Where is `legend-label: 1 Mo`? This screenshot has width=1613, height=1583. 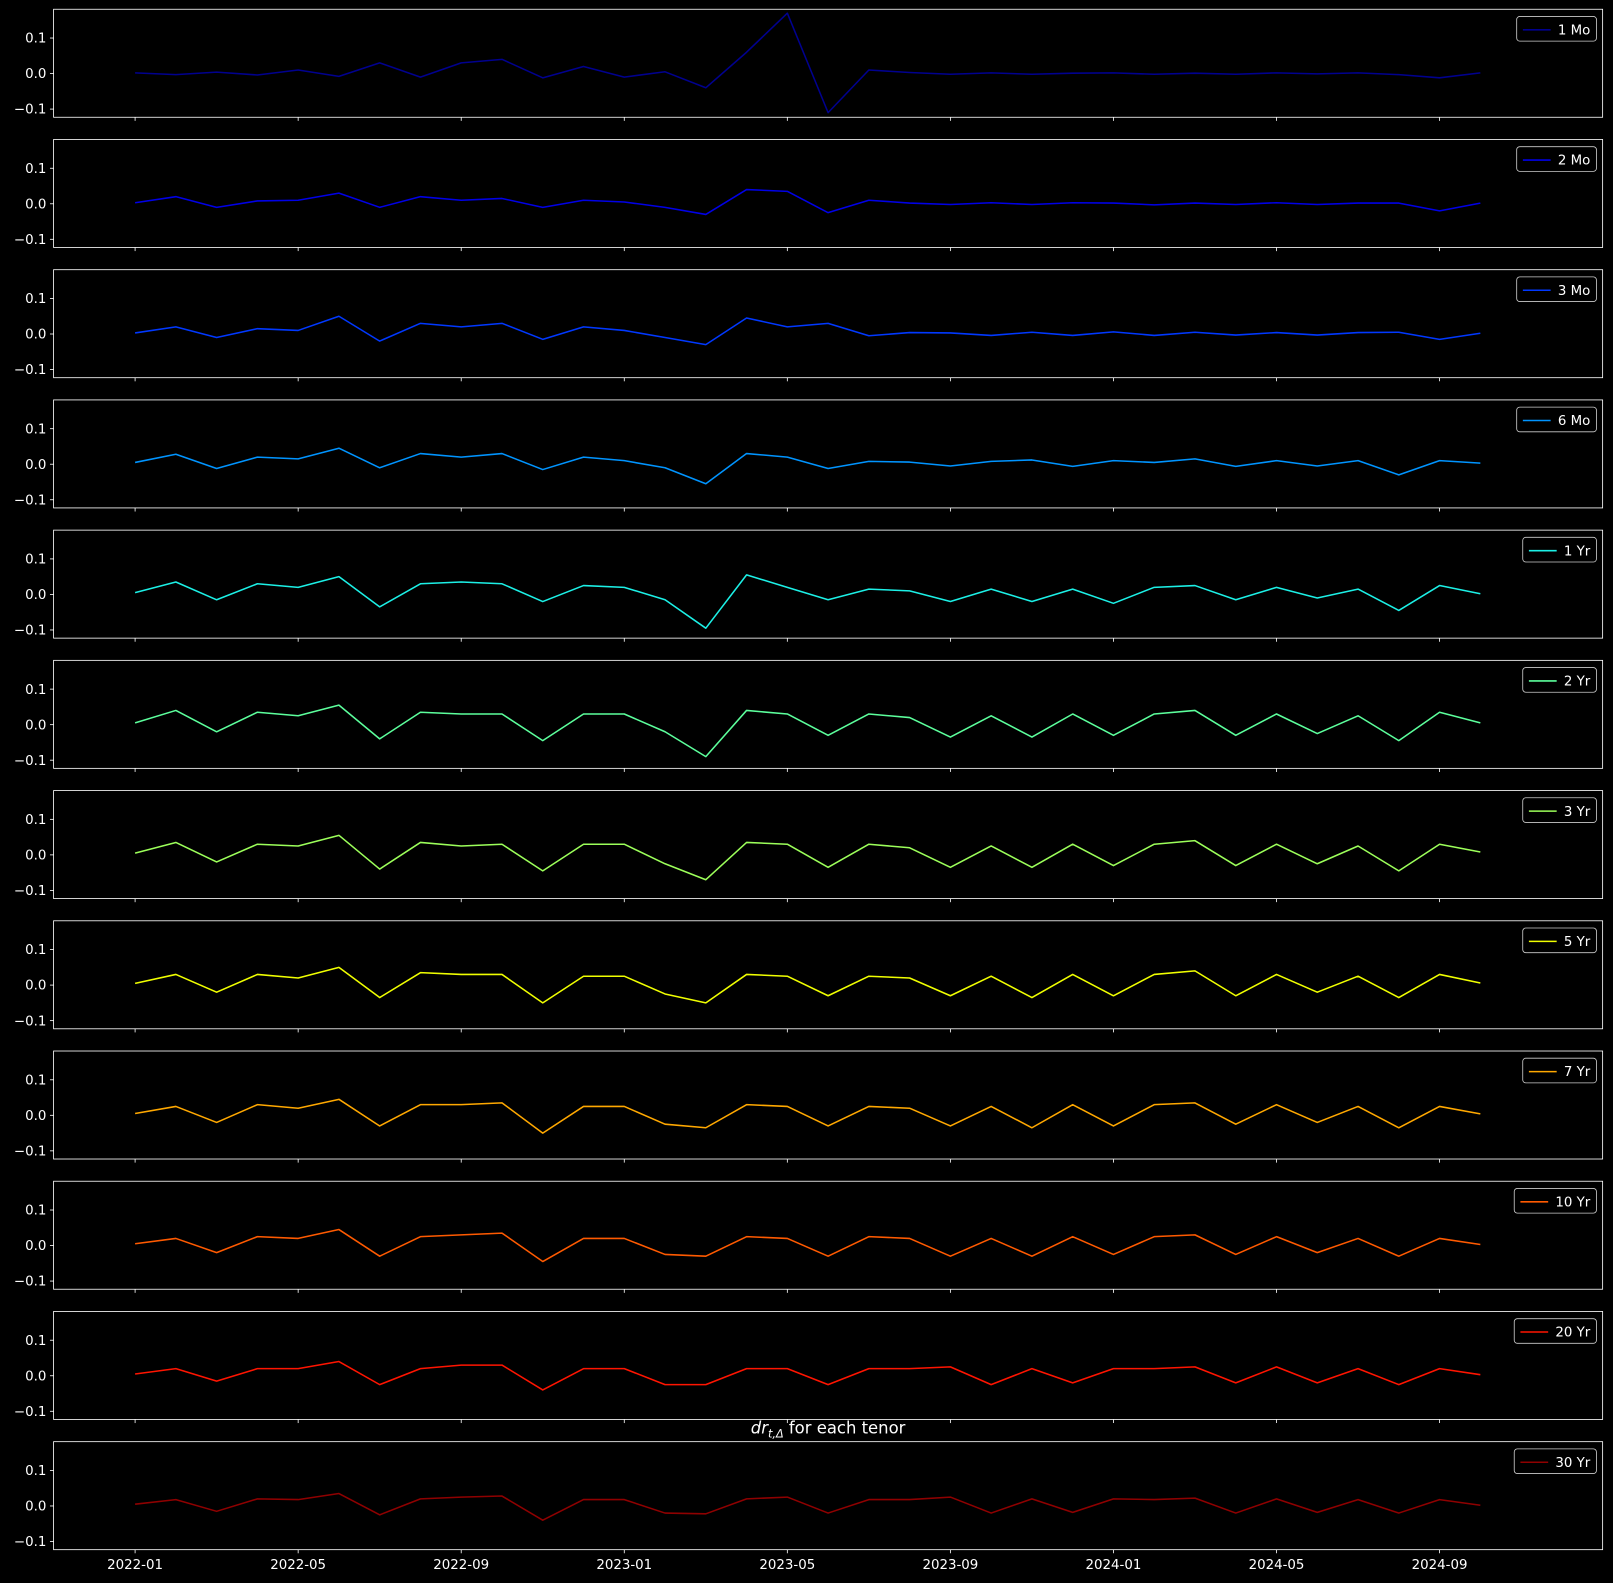
legend-label: 1 Mo is located at coordinates (1574, 30).